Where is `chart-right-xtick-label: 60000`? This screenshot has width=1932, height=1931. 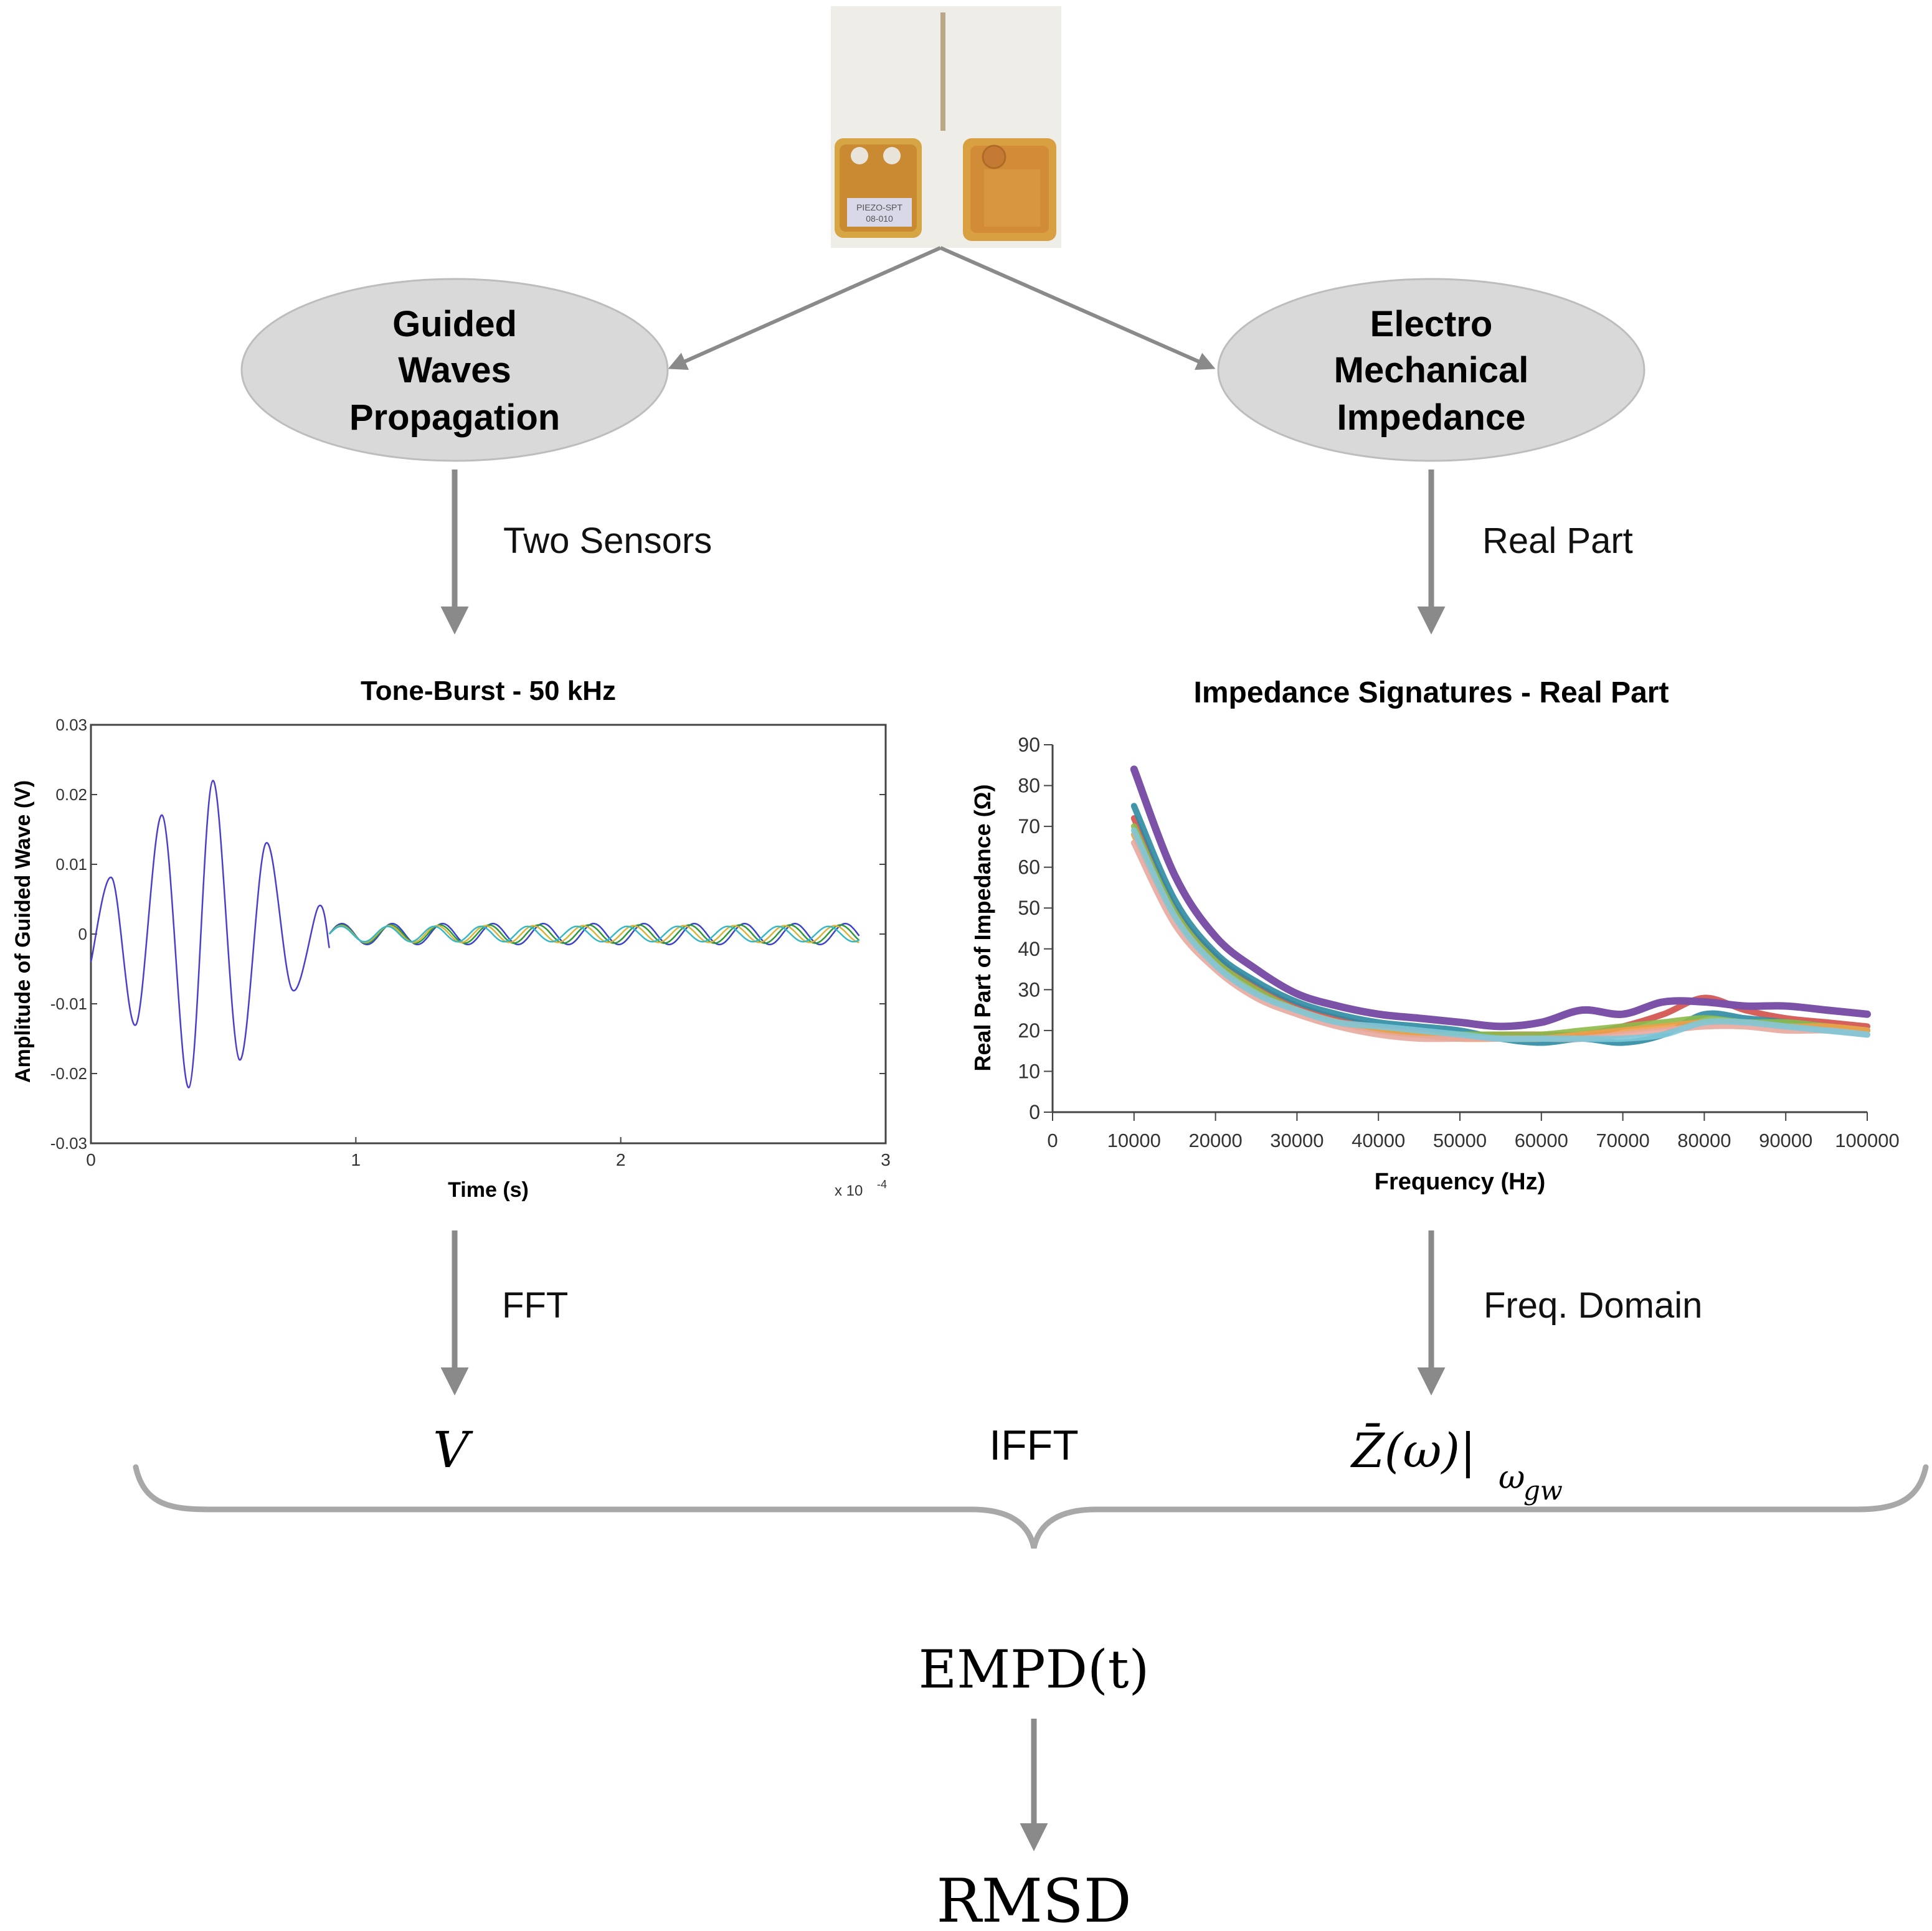 chart-right-xtick-label: 60000 is located at coordinates (1542, 1140).